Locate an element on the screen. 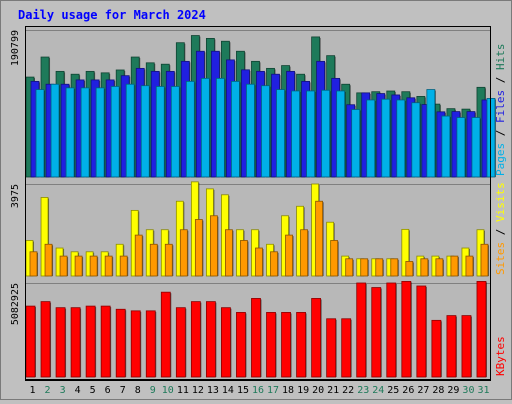  legend-item-kbytes: KBytes is located at coordinates (500, 356).